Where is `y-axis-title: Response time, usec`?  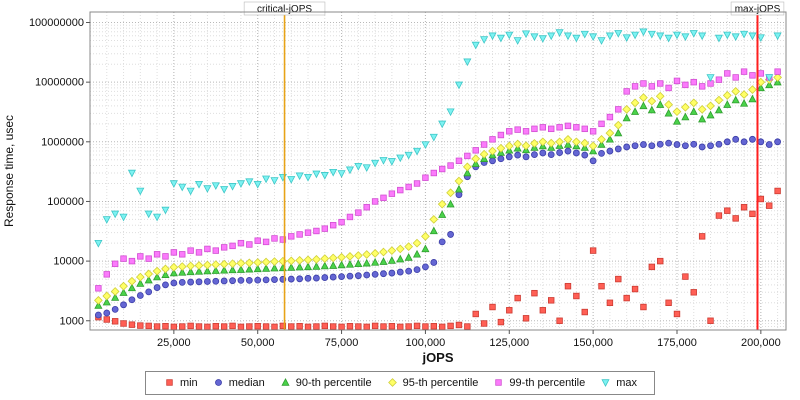
y-axis-title: Response time, usec is located at coordinates (9, 171).